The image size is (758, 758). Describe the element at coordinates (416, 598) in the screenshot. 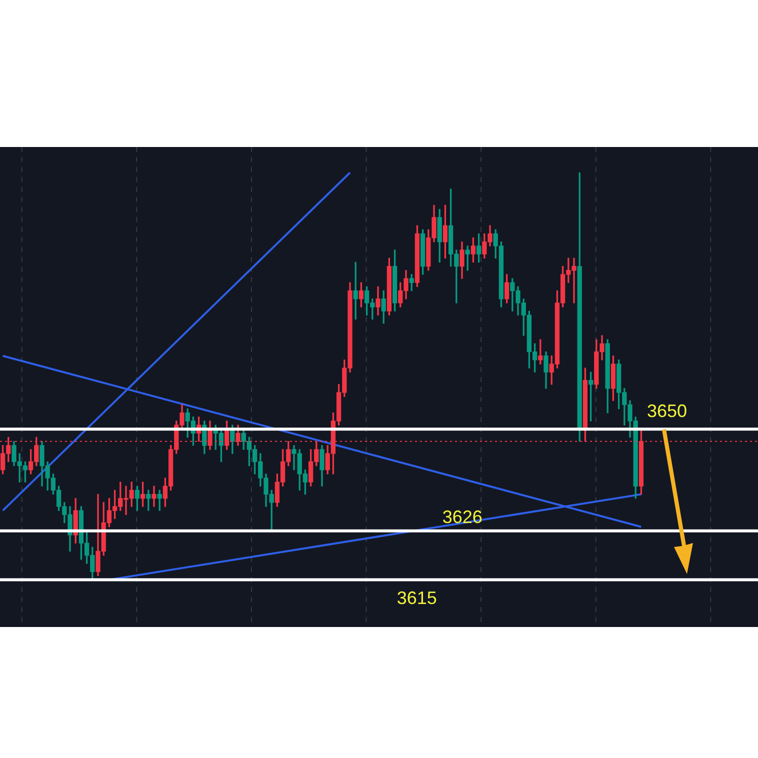

I see `text: 3615` at that location.